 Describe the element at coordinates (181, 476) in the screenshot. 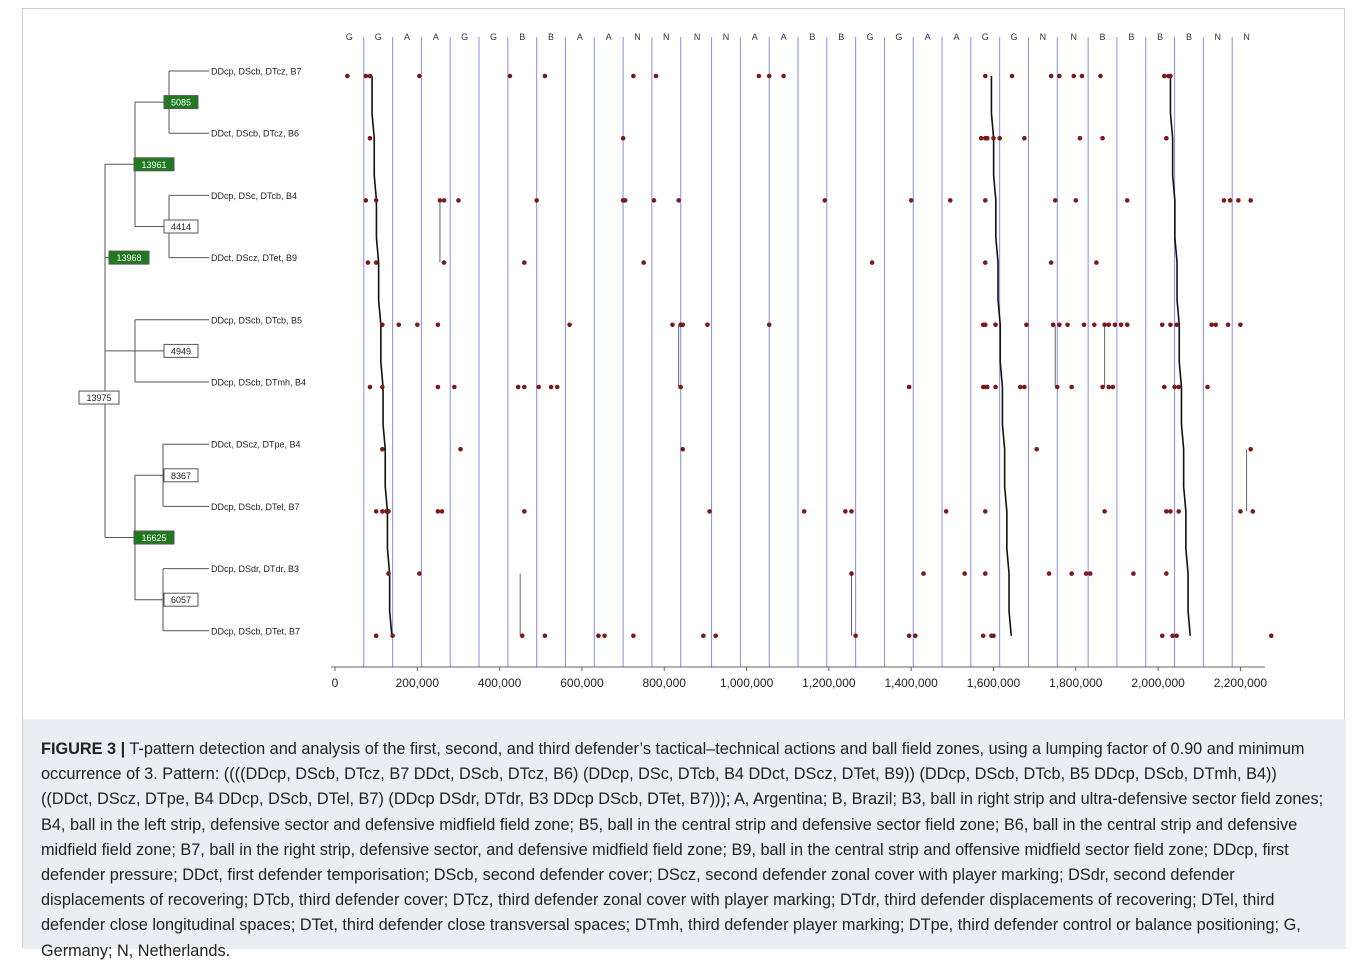

I see `tree-node-label: 8367` at that location.